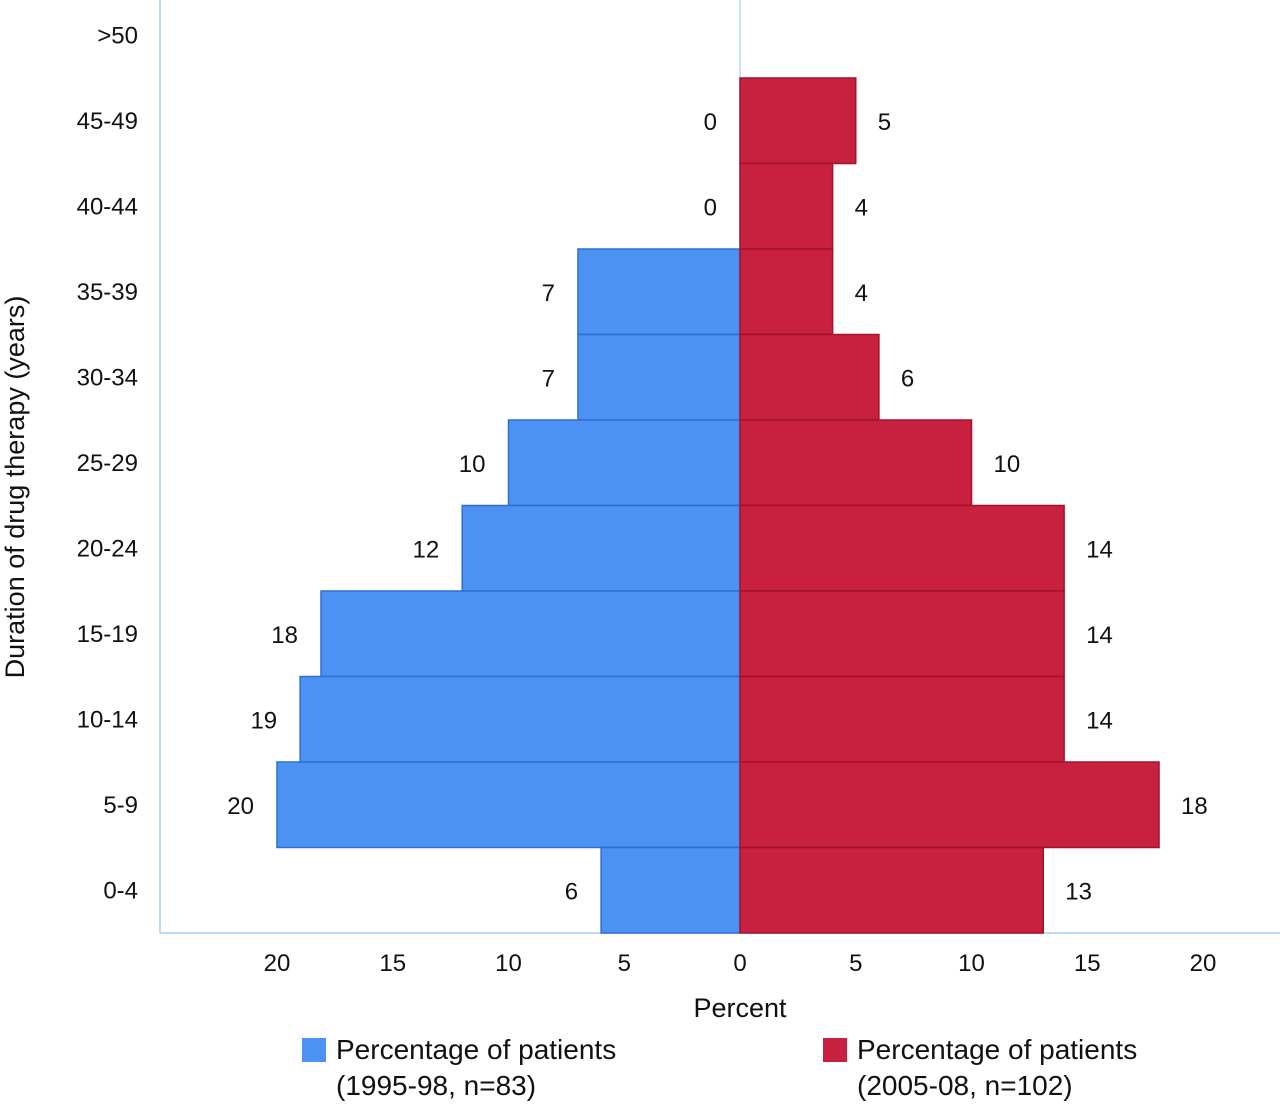 This screenshot has height=1107, width=1280. Describe the element at coordinates (107, 377) in the screenshot. I see `category-label: 30-34` at that location.